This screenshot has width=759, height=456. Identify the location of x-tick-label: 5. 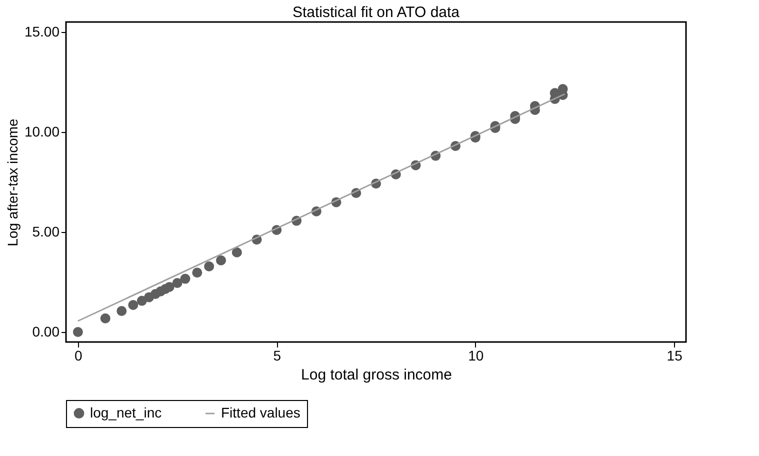
(277, 356).